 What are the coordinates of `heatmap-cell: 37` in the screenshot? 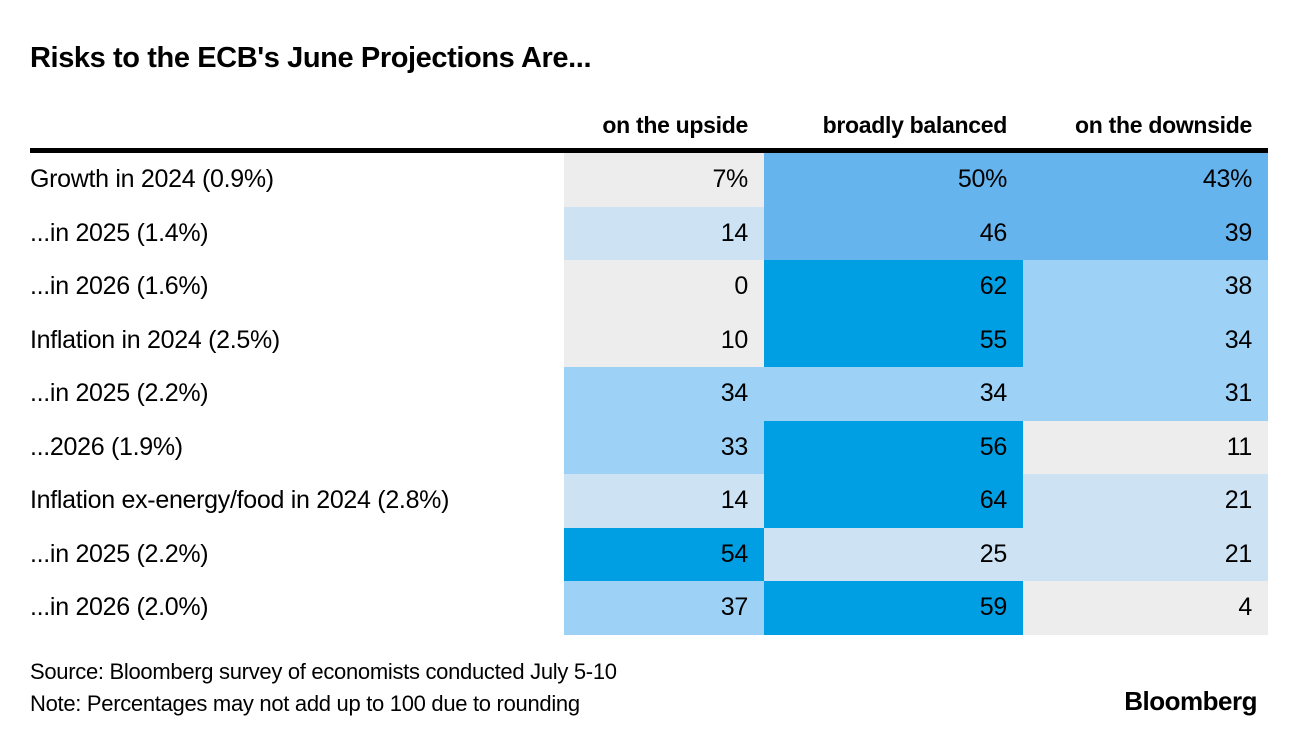 It's located at (664, 608).